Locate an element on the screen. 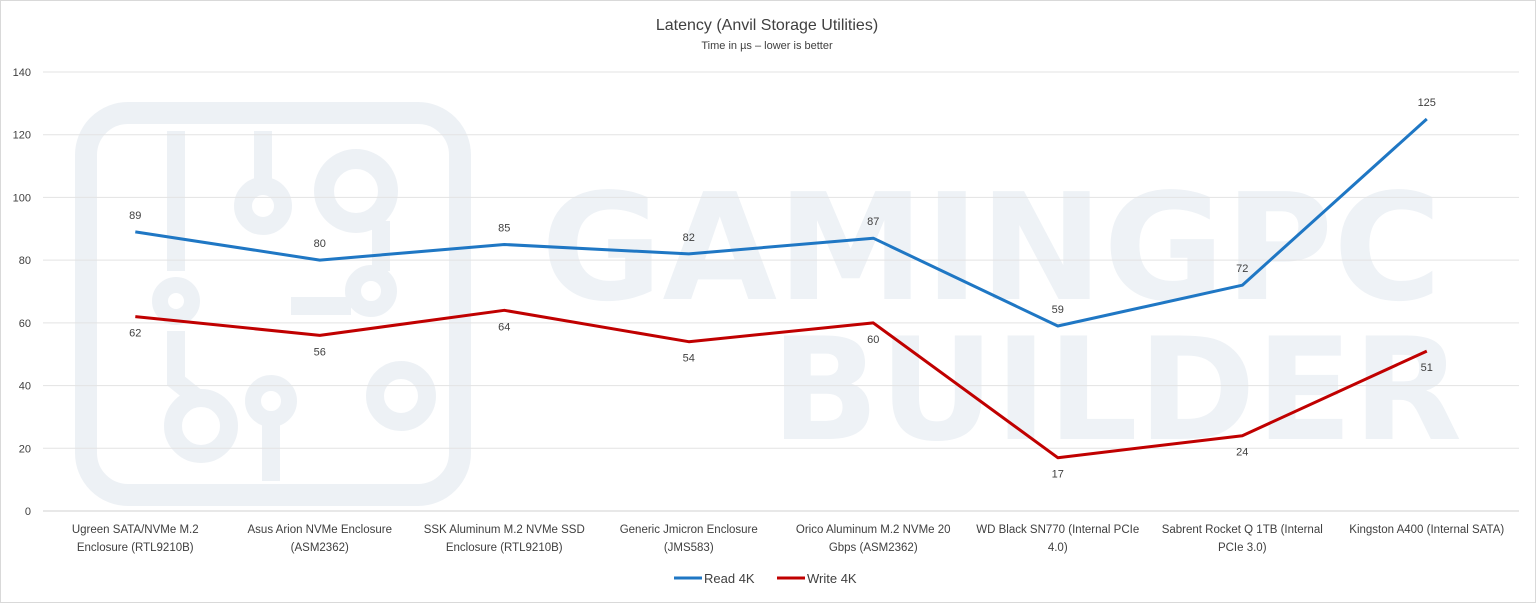 The height and width of the screenshot is (603, 1536). data-label: 80 is located at coordinates (320, 244).